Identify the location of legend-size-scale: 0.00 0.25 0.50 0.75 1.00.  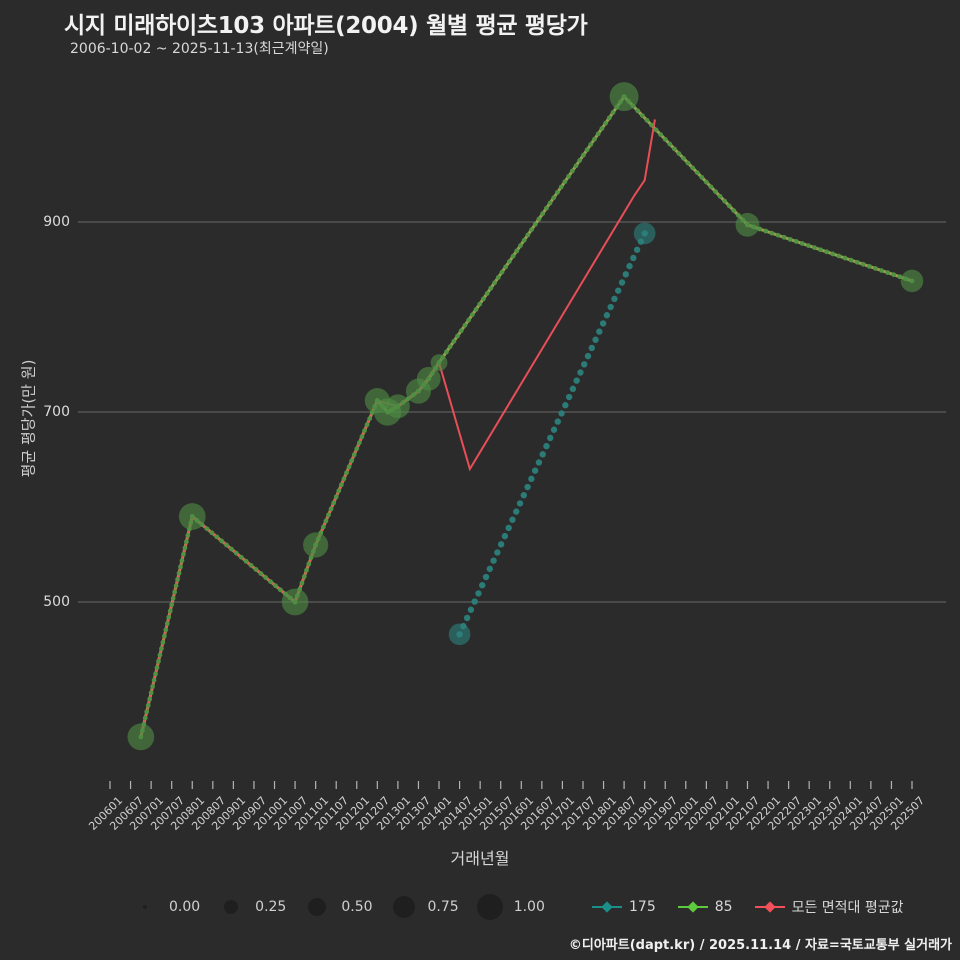
(345, 907).